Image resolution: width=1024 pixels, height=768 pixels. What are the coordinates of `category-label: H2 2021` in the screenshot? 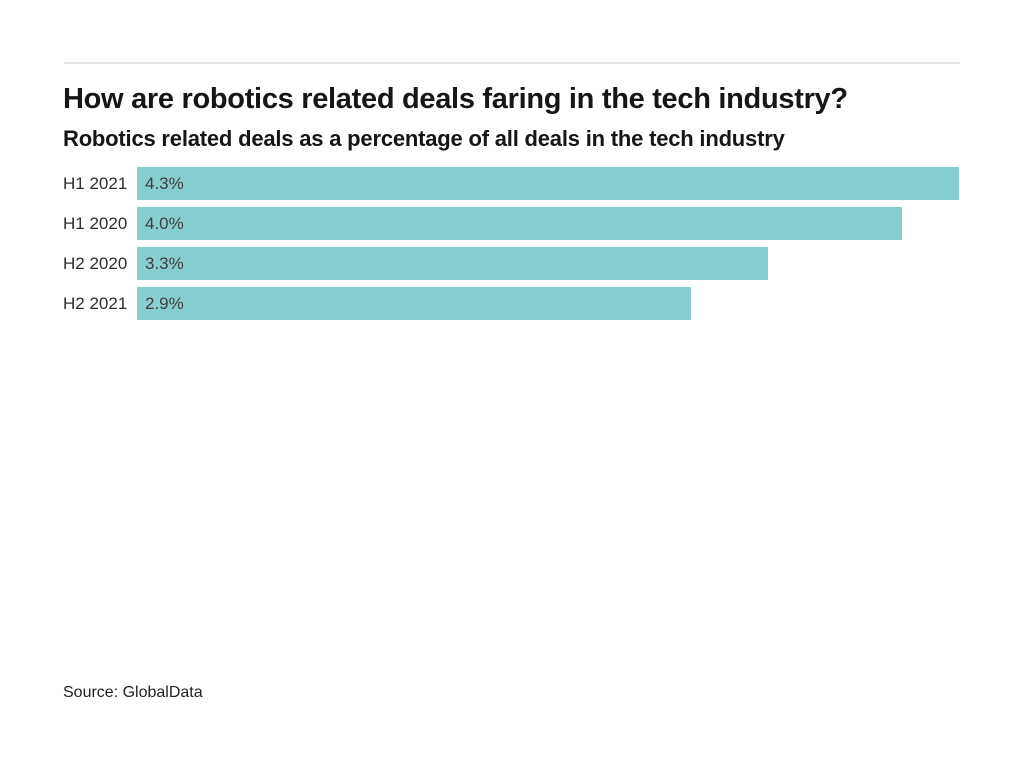 It's located at (95, 303).